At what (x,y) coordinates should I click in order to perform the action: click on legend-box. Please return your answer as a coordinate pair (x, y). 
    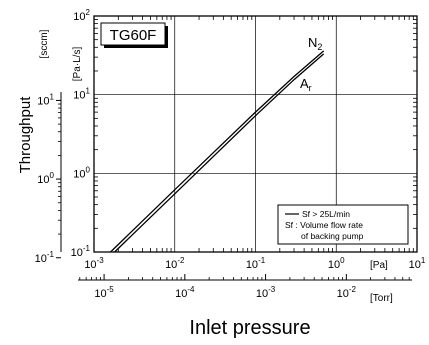
    Looking at the image, I should click on (343, 224).